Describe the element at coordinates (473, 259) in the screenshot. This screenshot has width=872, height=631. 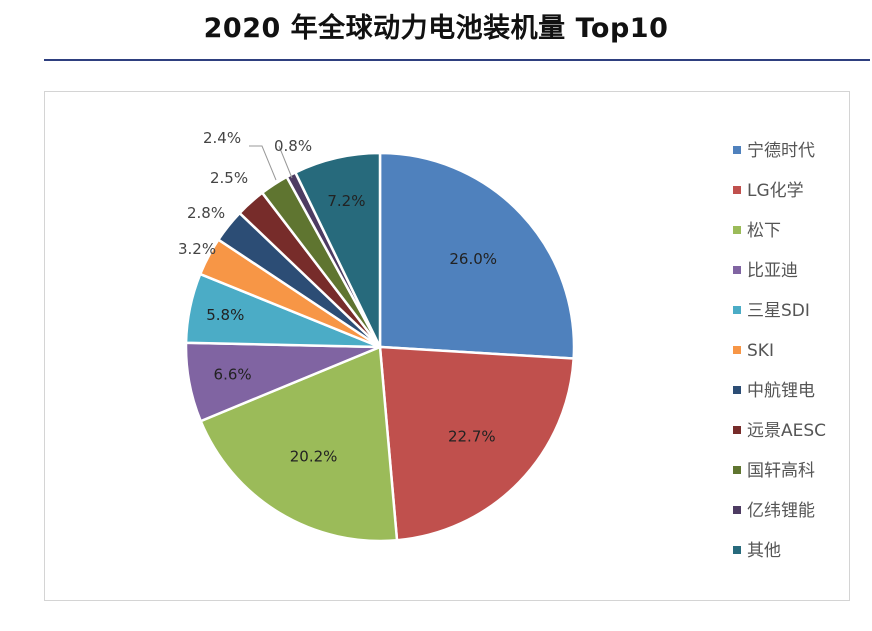
I see `data-label: 26.0%` at that location.